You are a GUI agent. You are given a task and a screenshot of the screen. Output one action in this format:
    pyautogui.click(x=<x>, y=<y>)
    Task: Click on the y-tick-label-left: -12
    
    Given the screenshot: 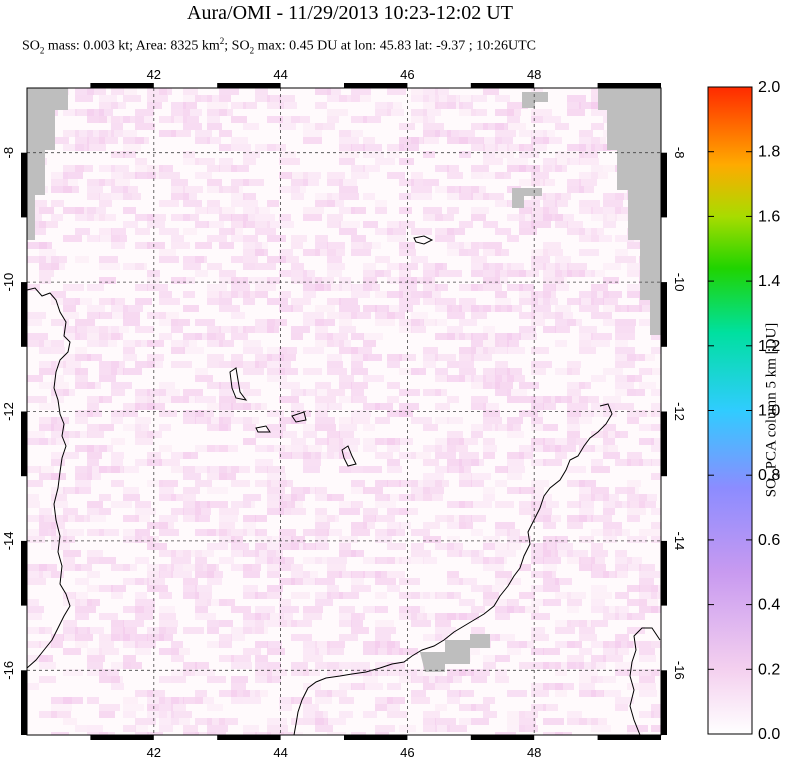 What is the action you would take?
    pyautogui.click(x=8, y=411)
    